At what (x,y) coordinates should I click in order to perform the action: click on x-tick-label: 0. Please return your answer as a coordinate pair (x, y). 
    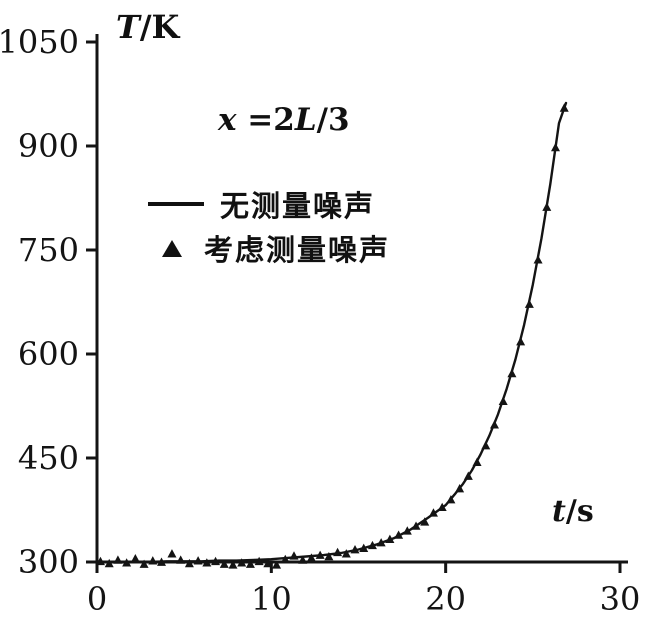
    Looking at the image, I should click on (97, 599).